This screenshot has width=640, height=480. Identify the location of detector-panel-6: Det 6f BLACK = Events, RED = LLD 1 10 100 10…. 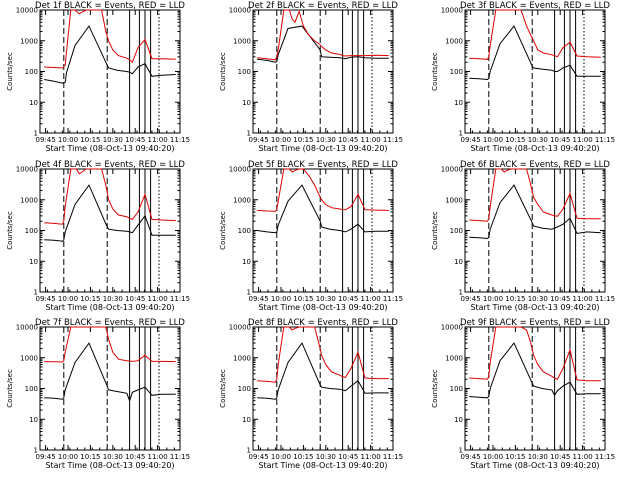
(523, 236).